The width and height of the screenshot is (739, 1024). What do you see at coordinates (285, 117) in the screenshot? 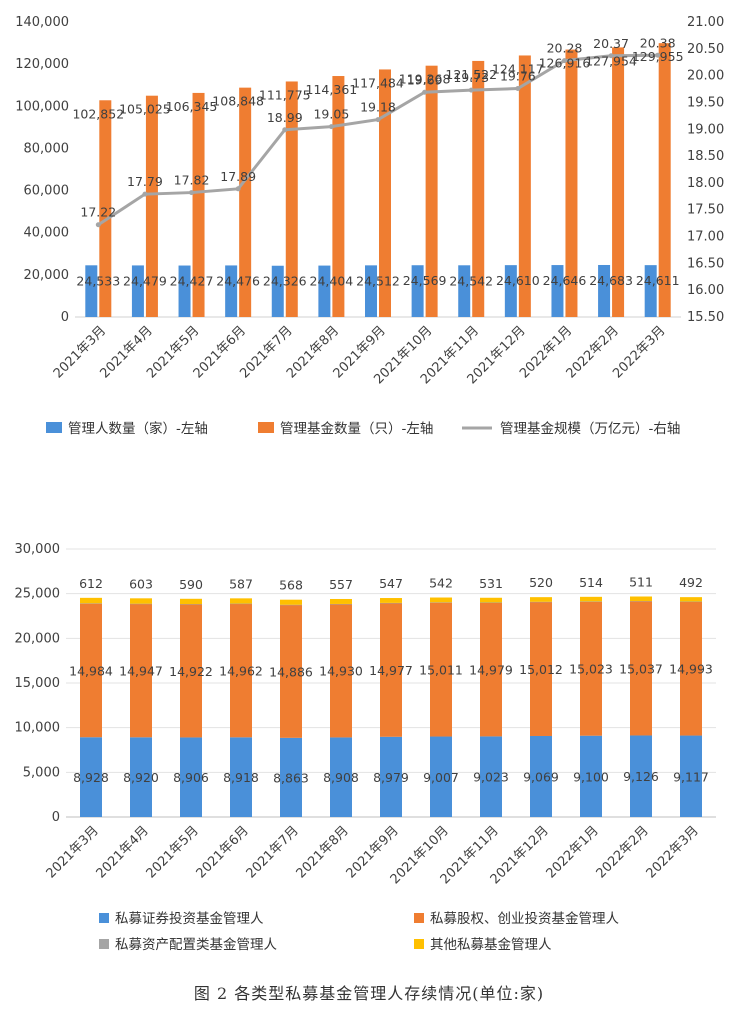
I see `label-fund-scale: 18.99` at bounding box center [285, 117].